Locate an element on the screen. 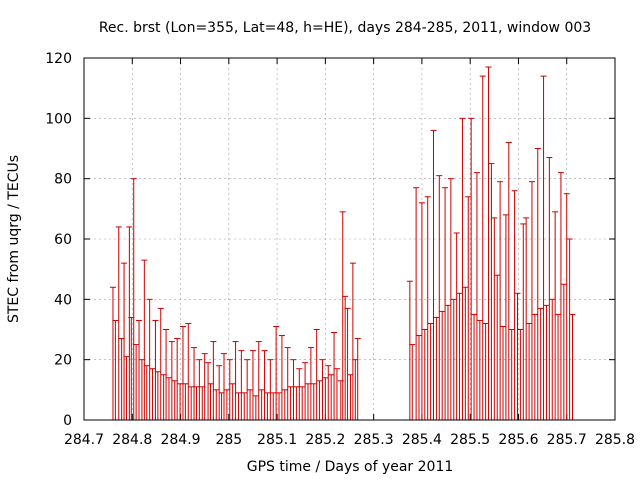 The image size is (640, 480). x-tick-label: 285.4 is located at coordinates (422, 440).